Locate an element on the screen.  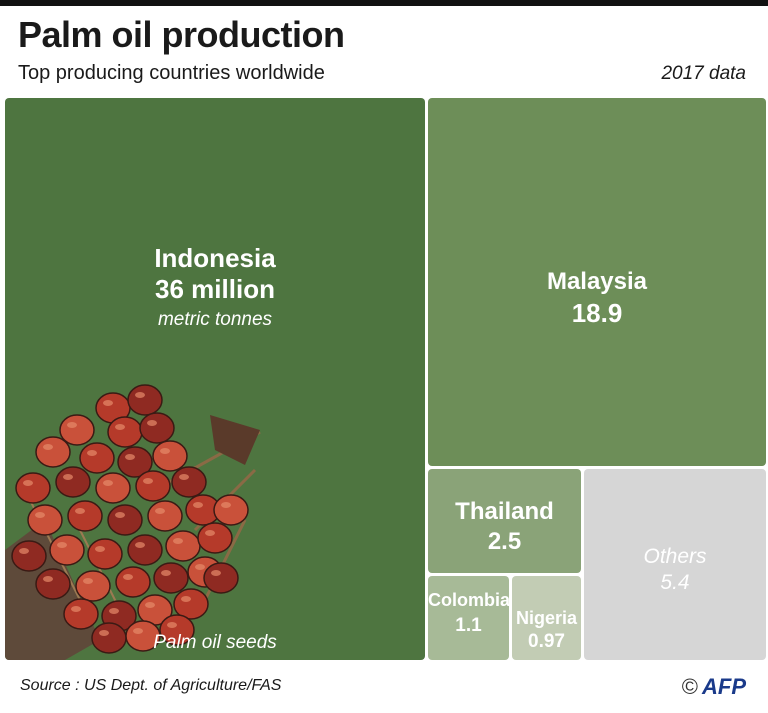
tile-label-malaysia: Malaysia is located at coordinates (597, 281).